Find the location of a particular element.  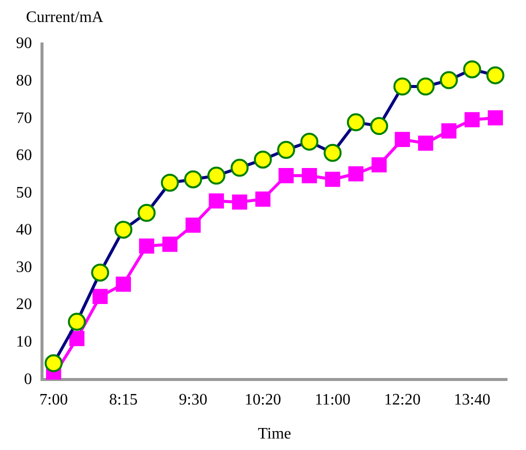

y-tick-label: 10 is located at coordinates (24, 342).